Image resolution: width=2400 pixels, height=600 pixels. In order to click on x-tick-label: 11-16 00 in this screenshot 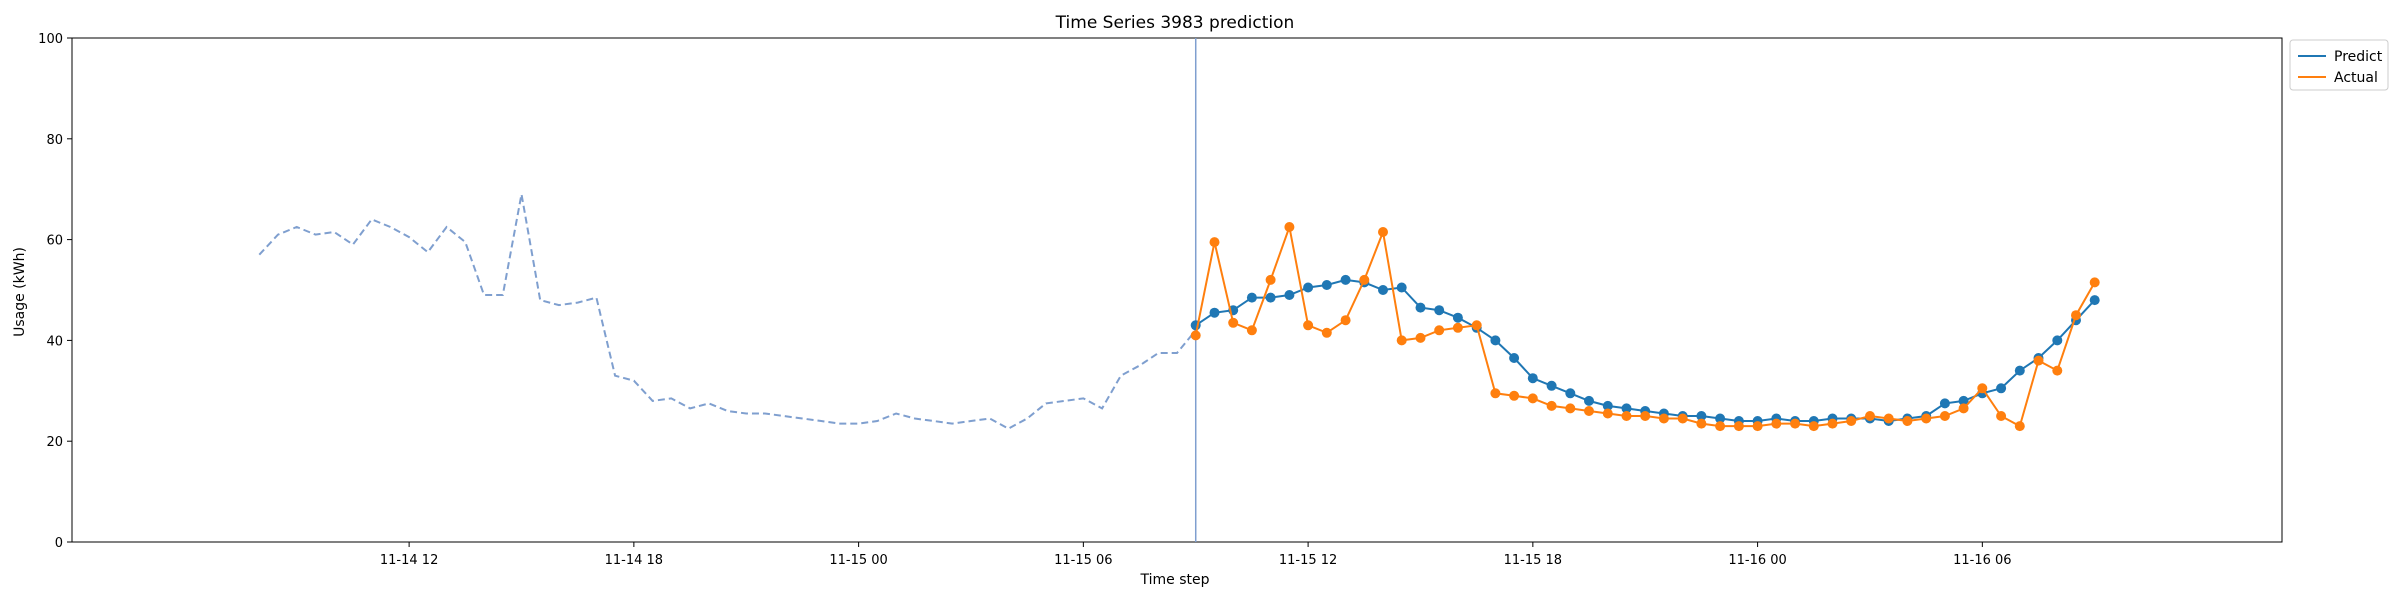, I will do `click(1757, 560)`.